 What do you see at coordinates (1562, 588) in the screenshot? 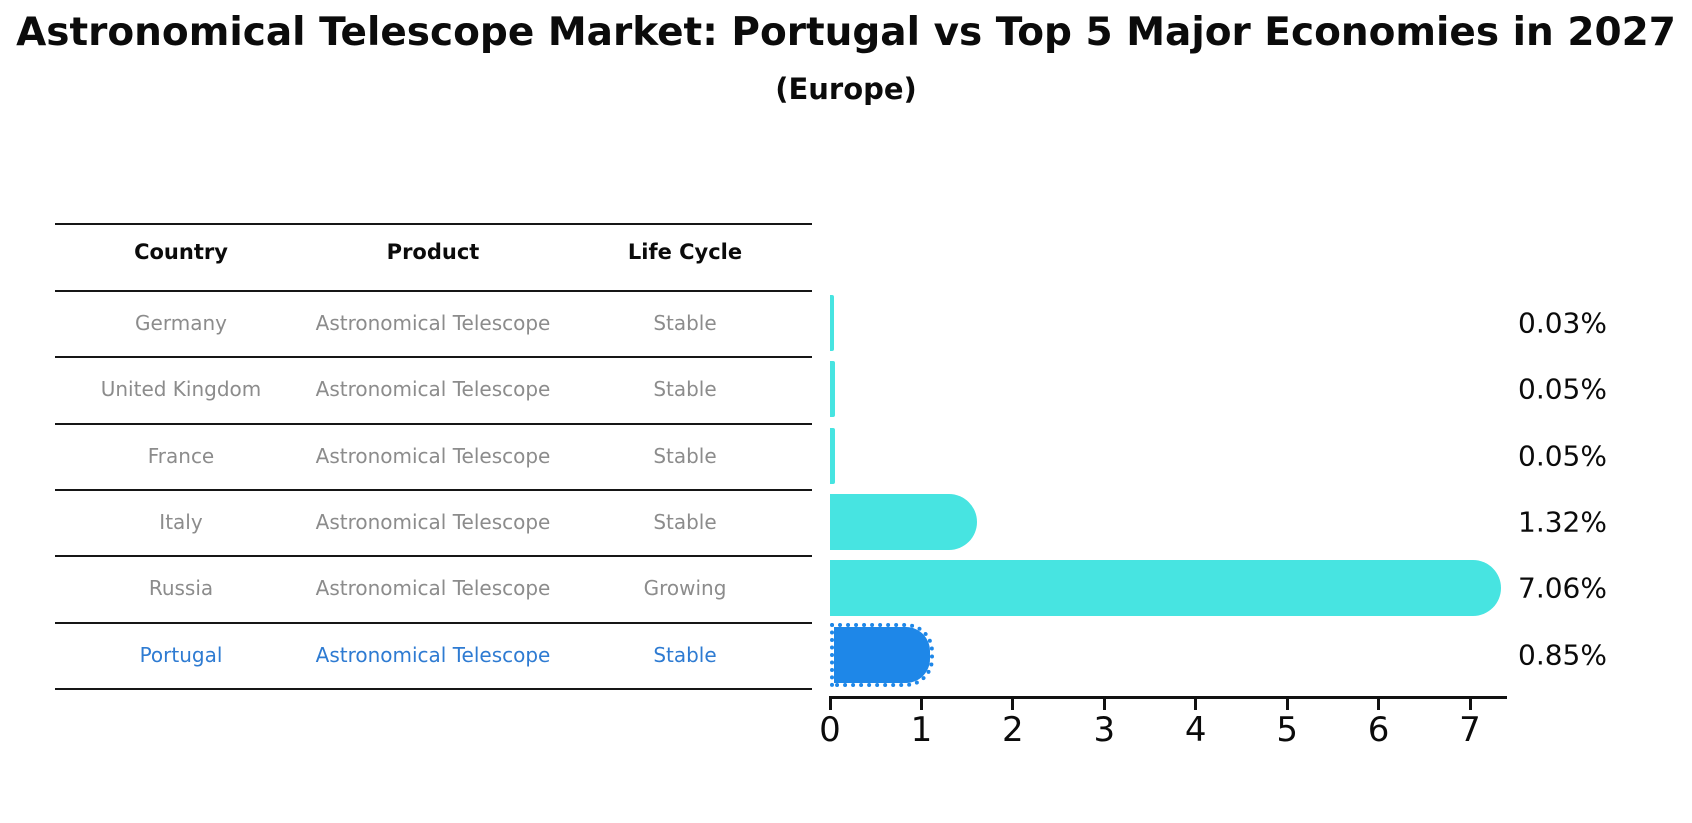
I see `value-label: 7.06%` at bounding box center [1562, 588].